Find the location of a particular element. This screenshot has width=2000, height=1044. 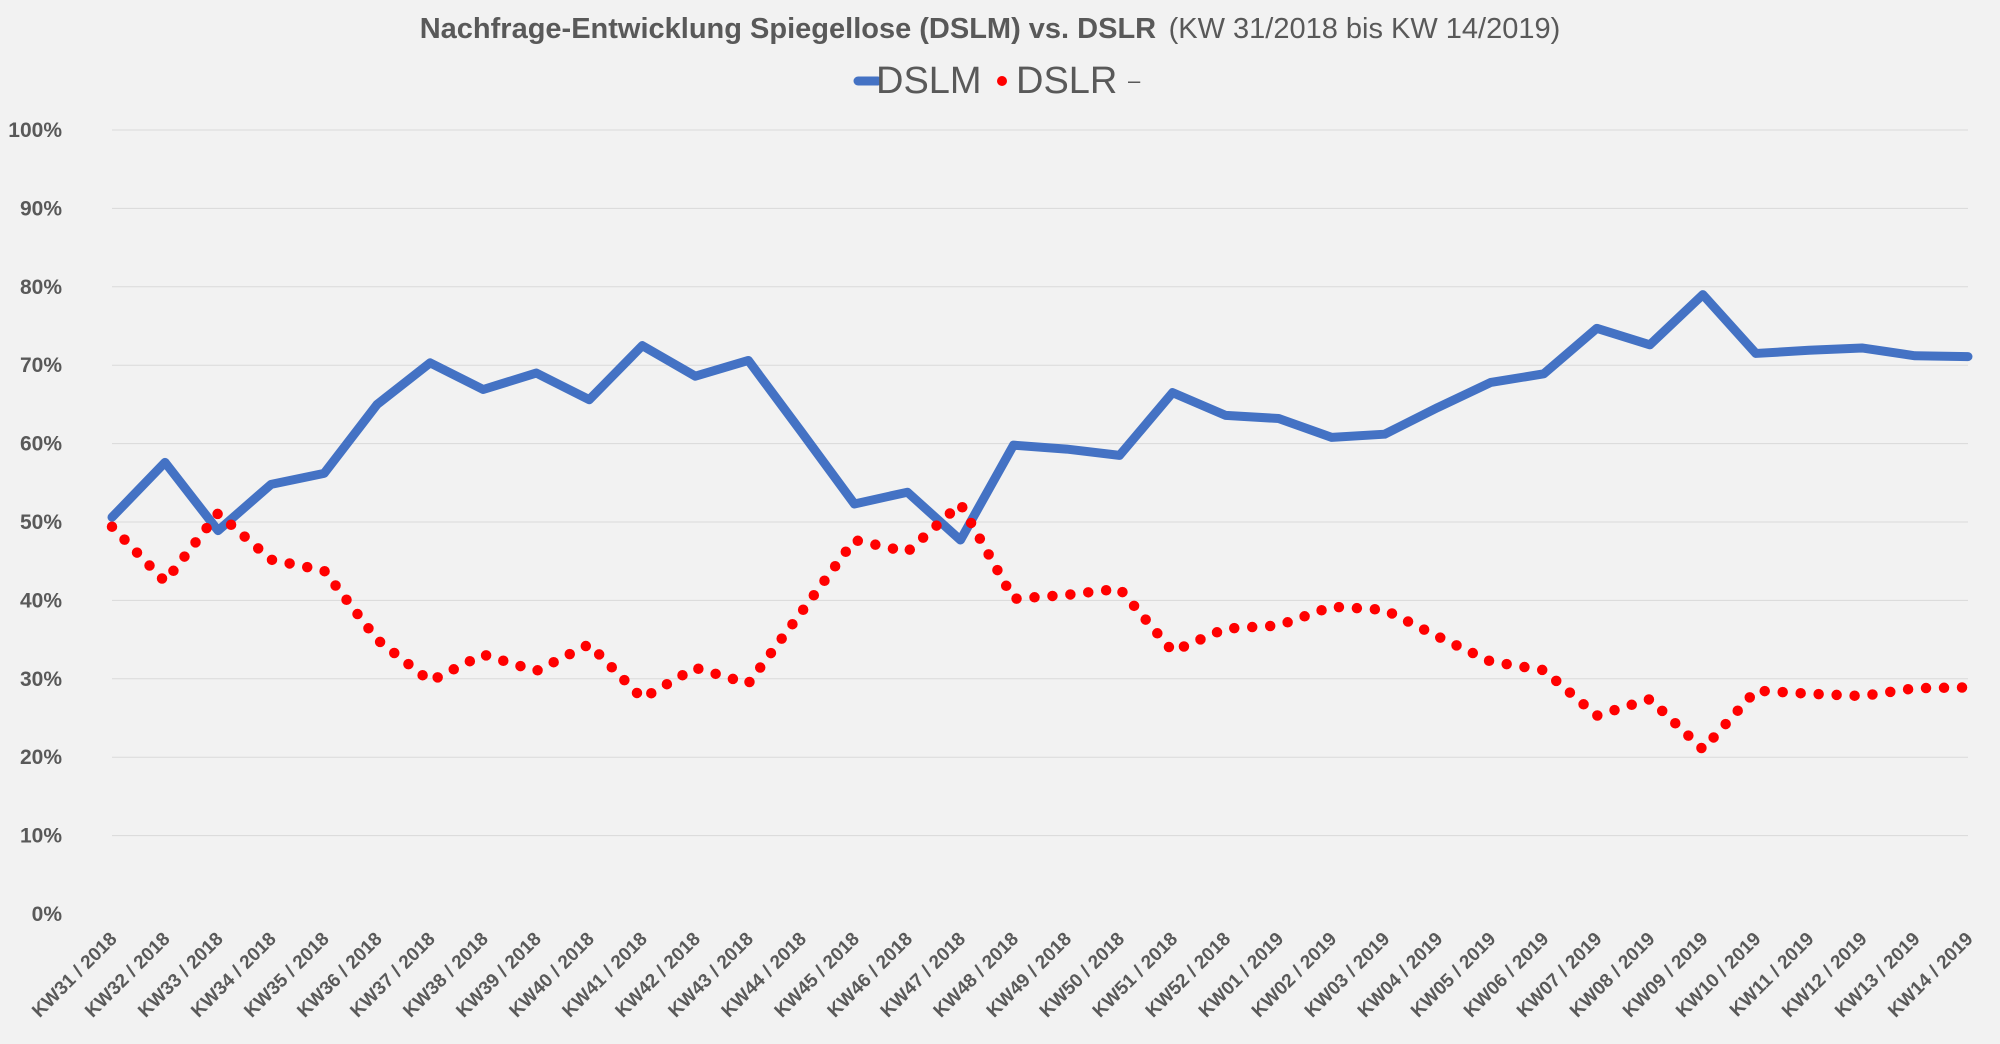

y-tick-label: 0% is located at coordinates (47, 914).